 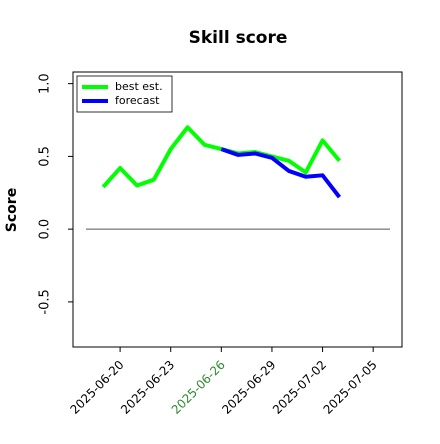 What do you see at coordinates (12, 210) in the screenshot?
I see `y-axis-label: Score` at bounding box center [12, 210].